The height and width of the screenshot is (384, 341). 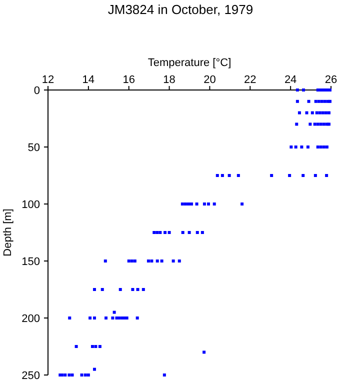 What do you see at coordinates (331, 80) in the screenshot?
I see `x-tick-label: 26` at bounding box center [331, 80].